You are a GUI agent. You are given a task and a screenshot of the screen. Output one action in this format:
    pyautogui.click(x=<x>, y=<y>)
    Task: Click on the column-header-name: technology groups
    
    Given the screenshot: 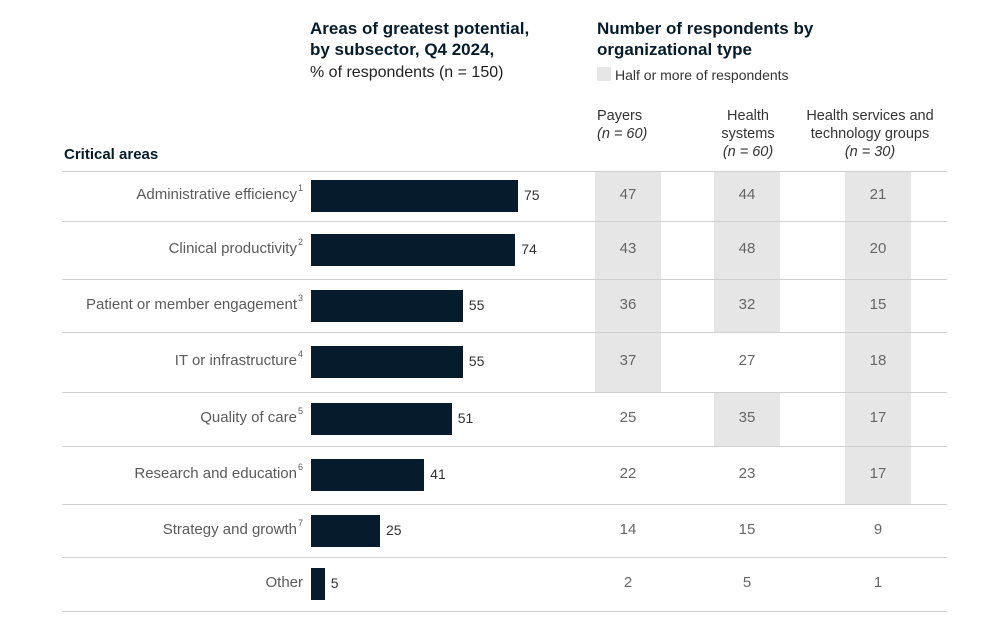 What is the action you would take?
    pyautogui.click(x=870, y=134)
    